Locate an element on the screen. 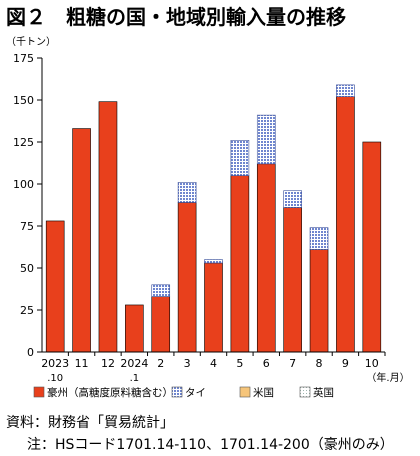 This screenshot has height=456, width=420. x-tick-label: 11 is located at coordinates (82, 363).